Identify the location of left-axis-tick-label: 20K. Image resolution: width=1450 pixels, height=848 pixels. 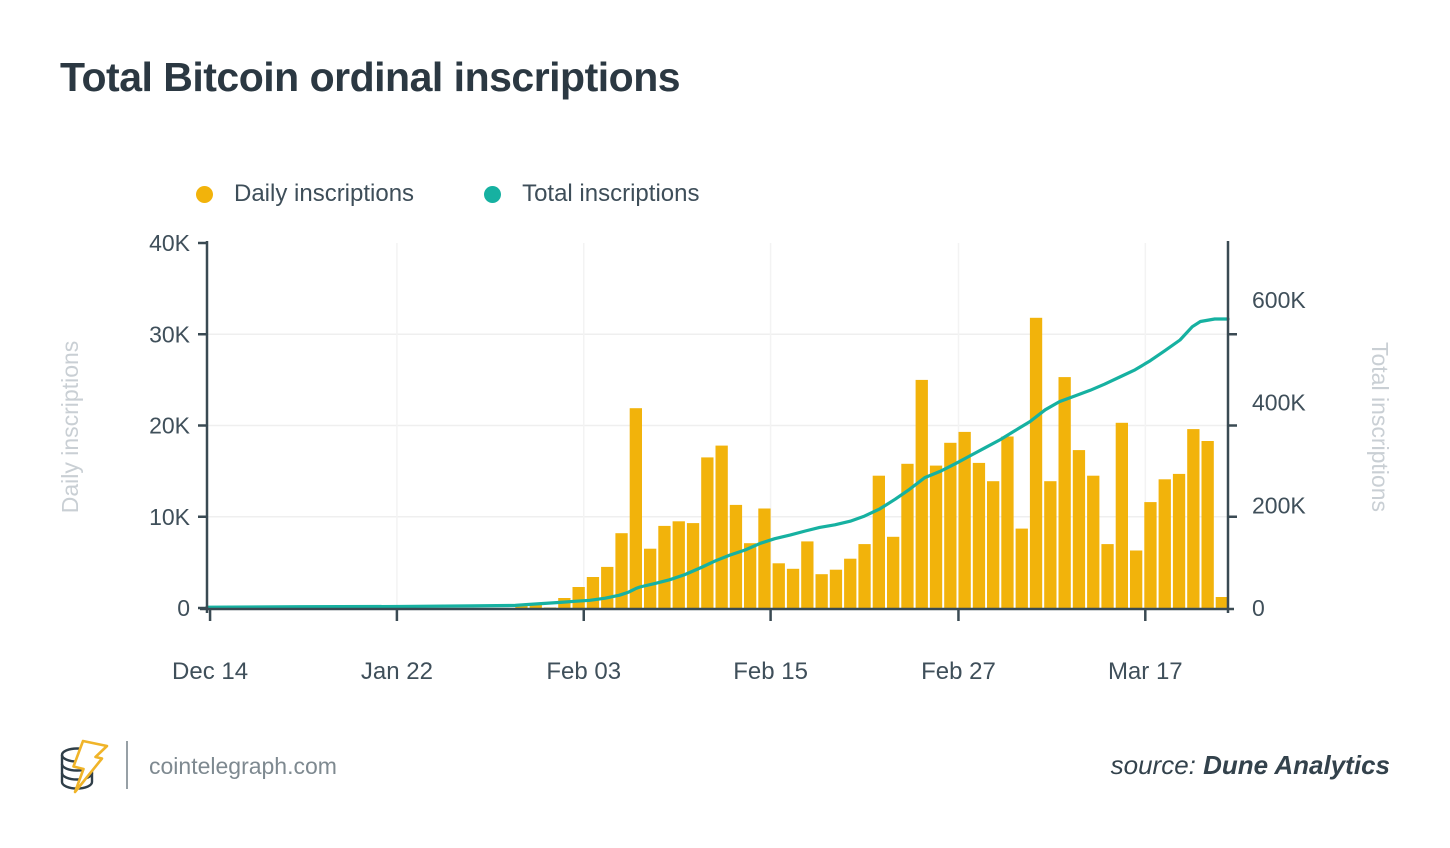
(170, 426).